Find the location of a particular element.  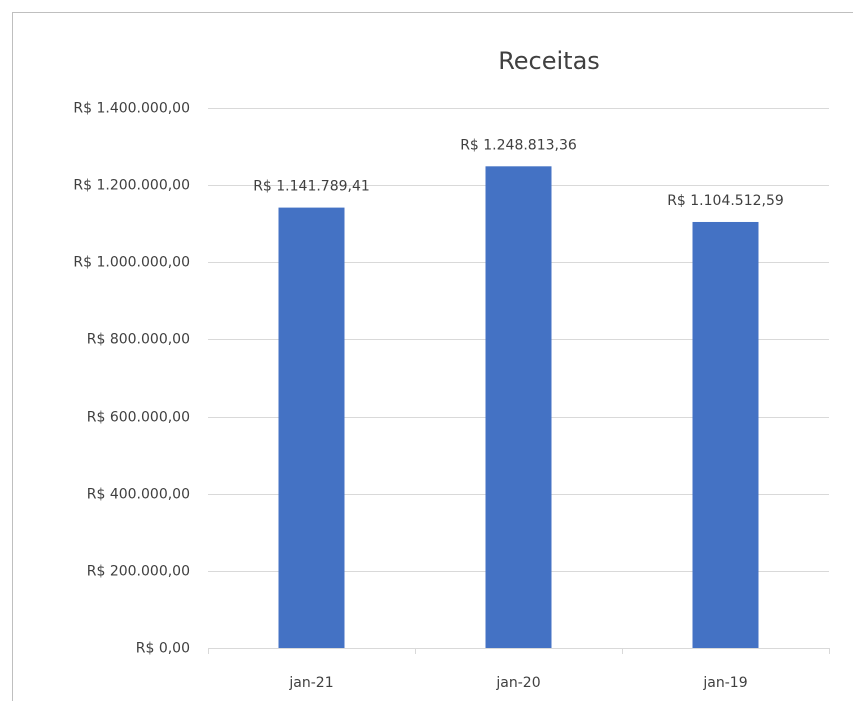

data-label: R$ 1.141.789,41 is located at coordinates (311, 187).